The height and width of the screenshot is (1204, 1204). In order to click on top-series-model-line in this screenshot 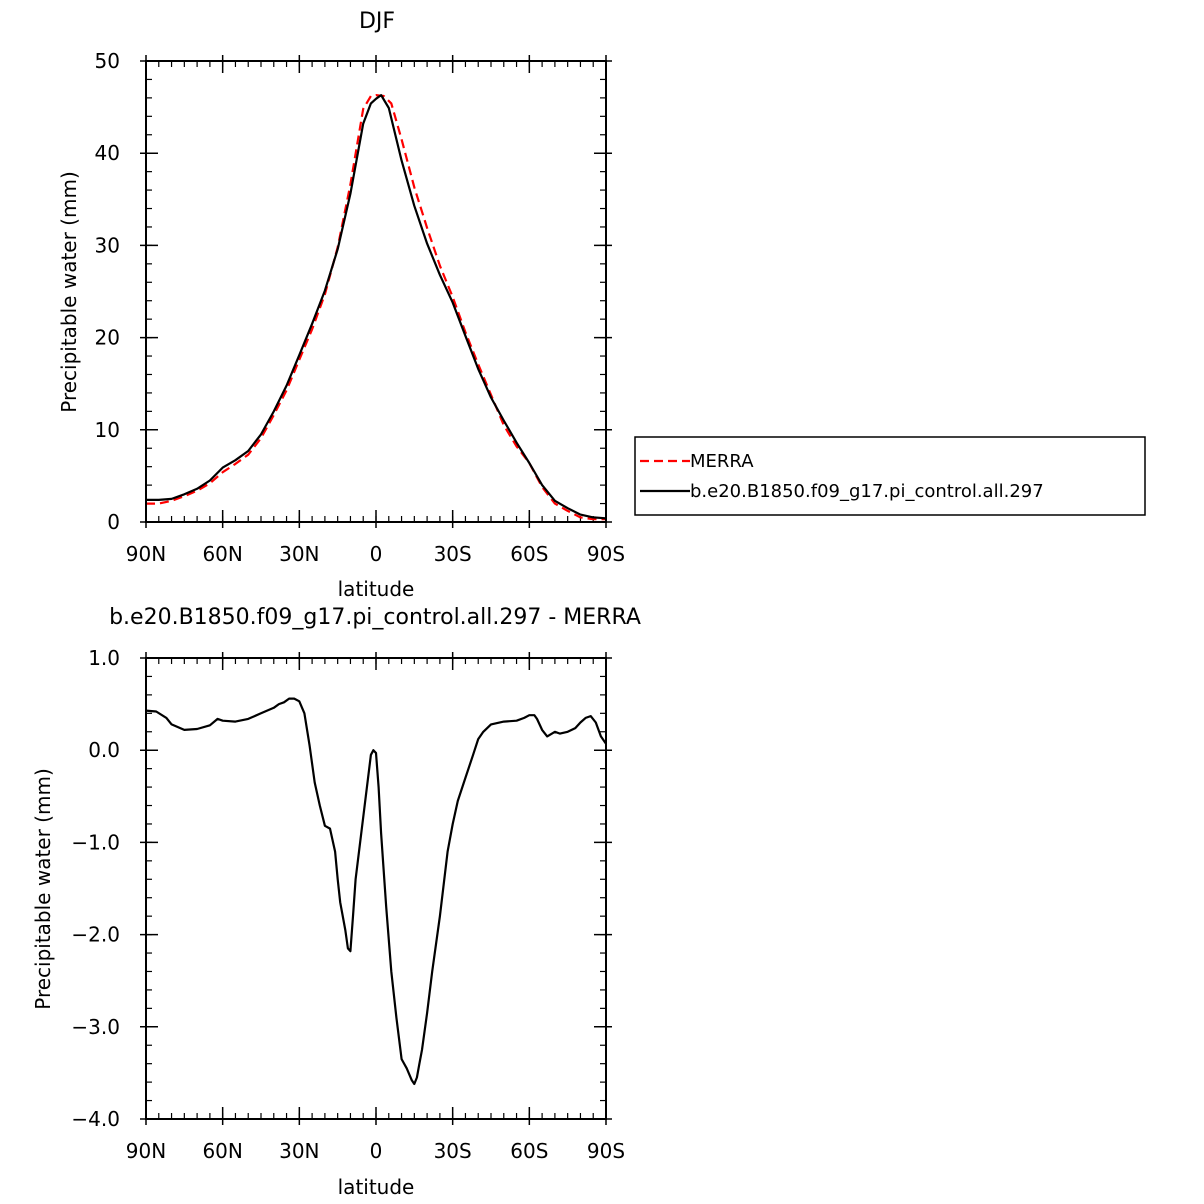, I will do `click(376, 306)`.